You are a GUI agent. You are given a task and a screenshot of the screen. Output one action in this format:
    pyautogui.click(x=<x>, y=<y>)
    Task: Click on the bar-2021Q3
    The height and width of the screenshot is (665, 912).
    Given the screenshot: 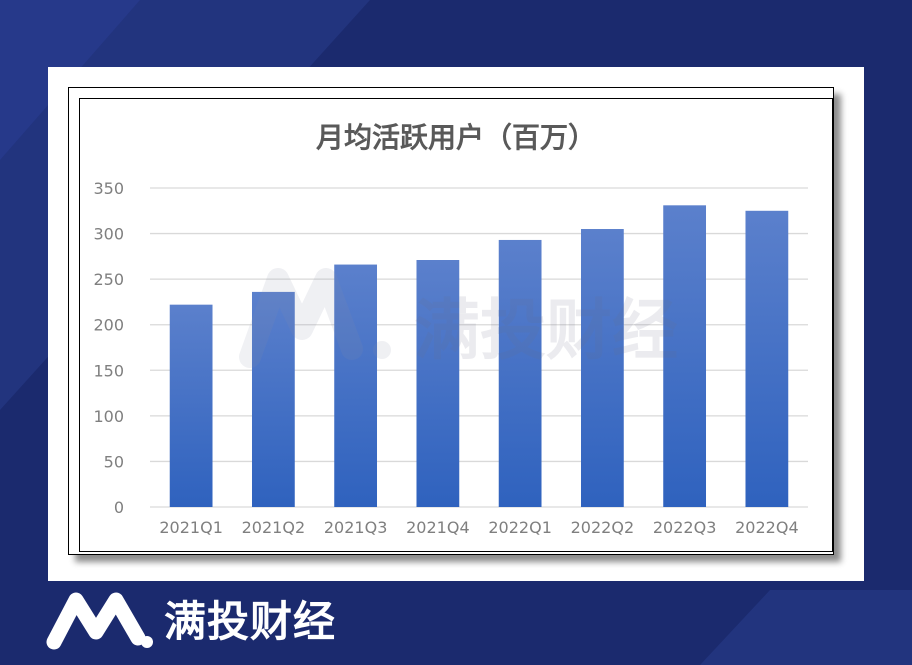 What is the action you would take?
    pyautogui.click(x=356, y=385)
    